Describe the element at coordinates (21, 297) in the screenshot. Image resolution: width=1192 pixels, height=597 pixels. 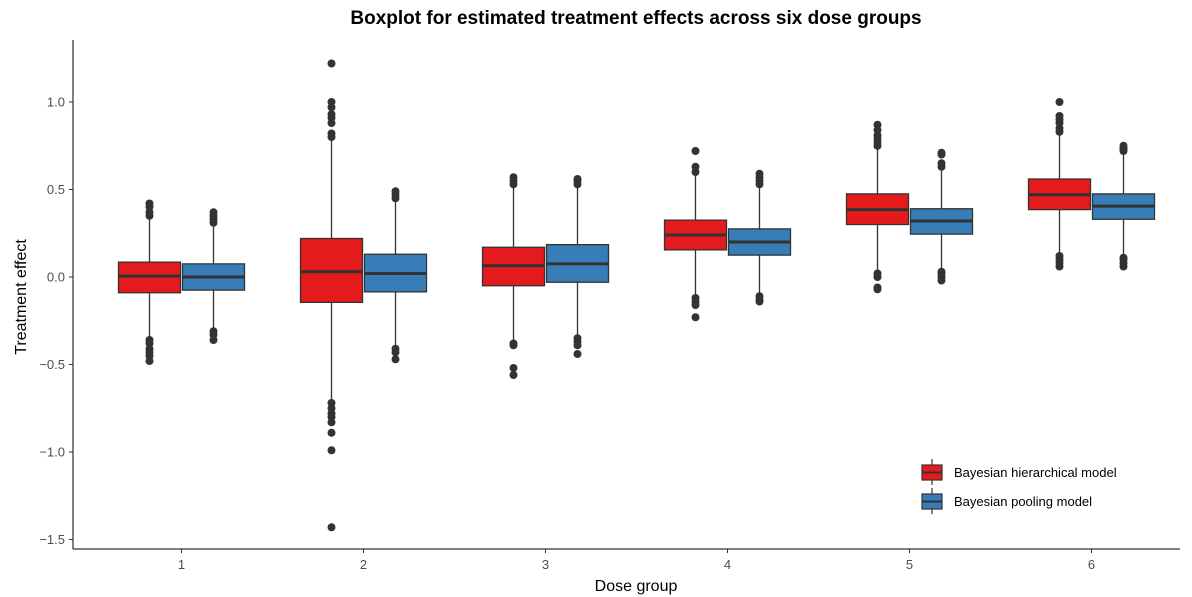
I see `y-axis-title: Treatment effect` at that location.